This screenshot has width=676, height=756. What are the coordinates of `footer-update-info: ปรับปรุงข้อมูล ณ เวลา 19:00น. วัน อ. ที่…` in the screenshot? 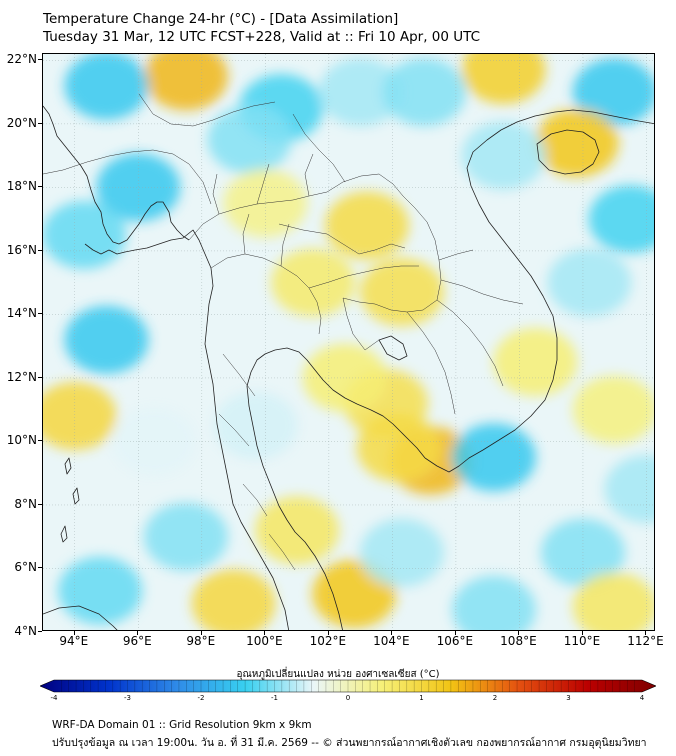 It's located at (349, 743).